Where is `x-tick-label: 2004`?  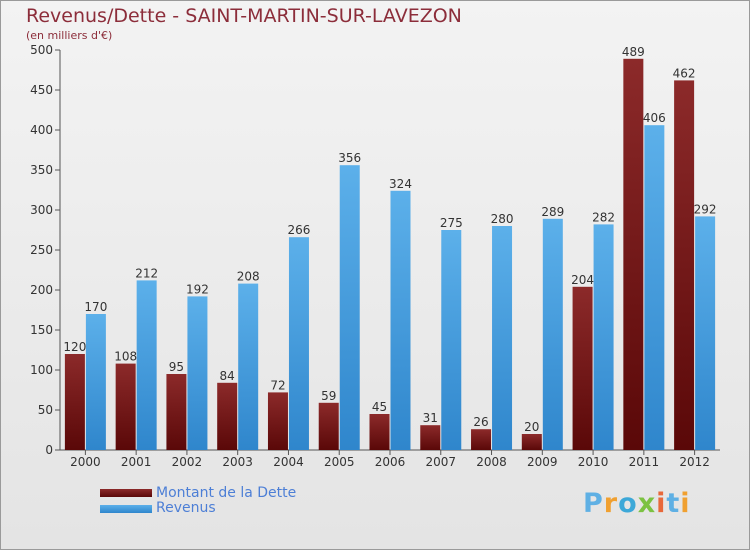 x-tick-label: 2004 is located at coordinates (288, 462).